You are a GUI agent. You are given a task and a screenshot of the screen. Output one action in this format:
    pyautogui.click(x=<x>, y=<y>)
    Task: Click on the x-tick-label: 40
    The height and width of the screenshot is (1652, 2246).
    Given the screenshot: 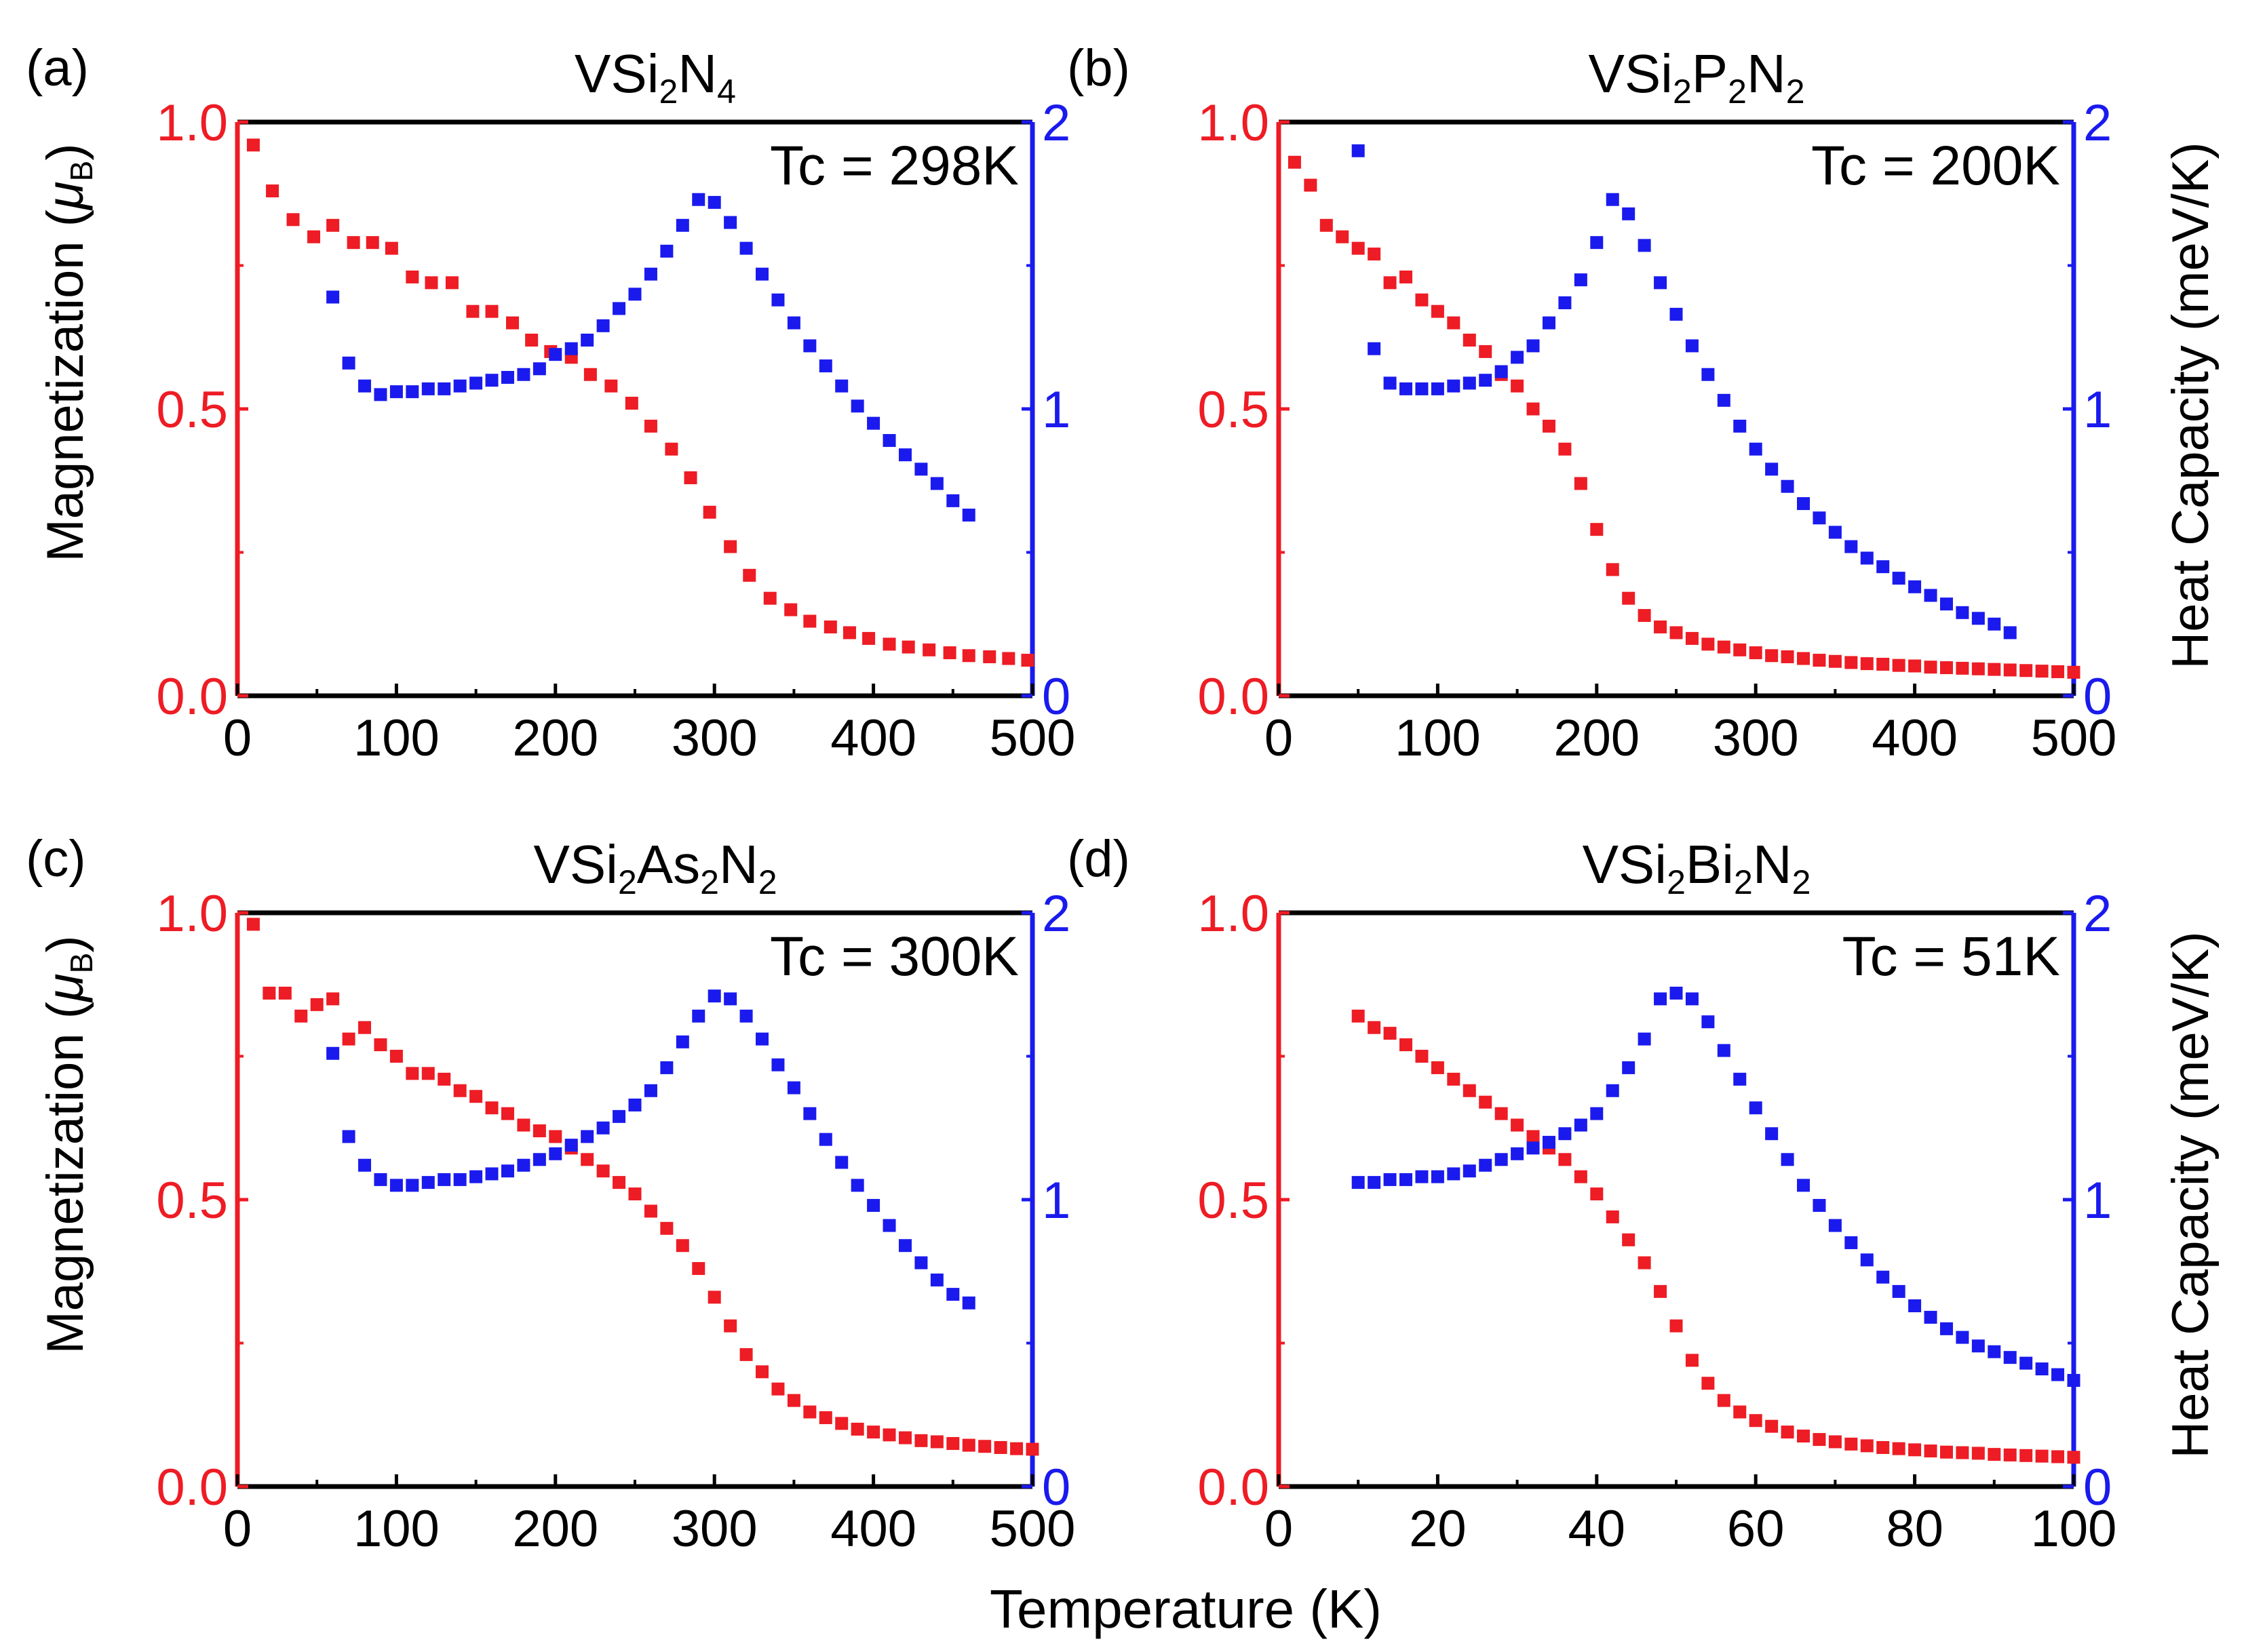 What is the action you would take?
    pyautogui.click(x=1597, y=1529)
    